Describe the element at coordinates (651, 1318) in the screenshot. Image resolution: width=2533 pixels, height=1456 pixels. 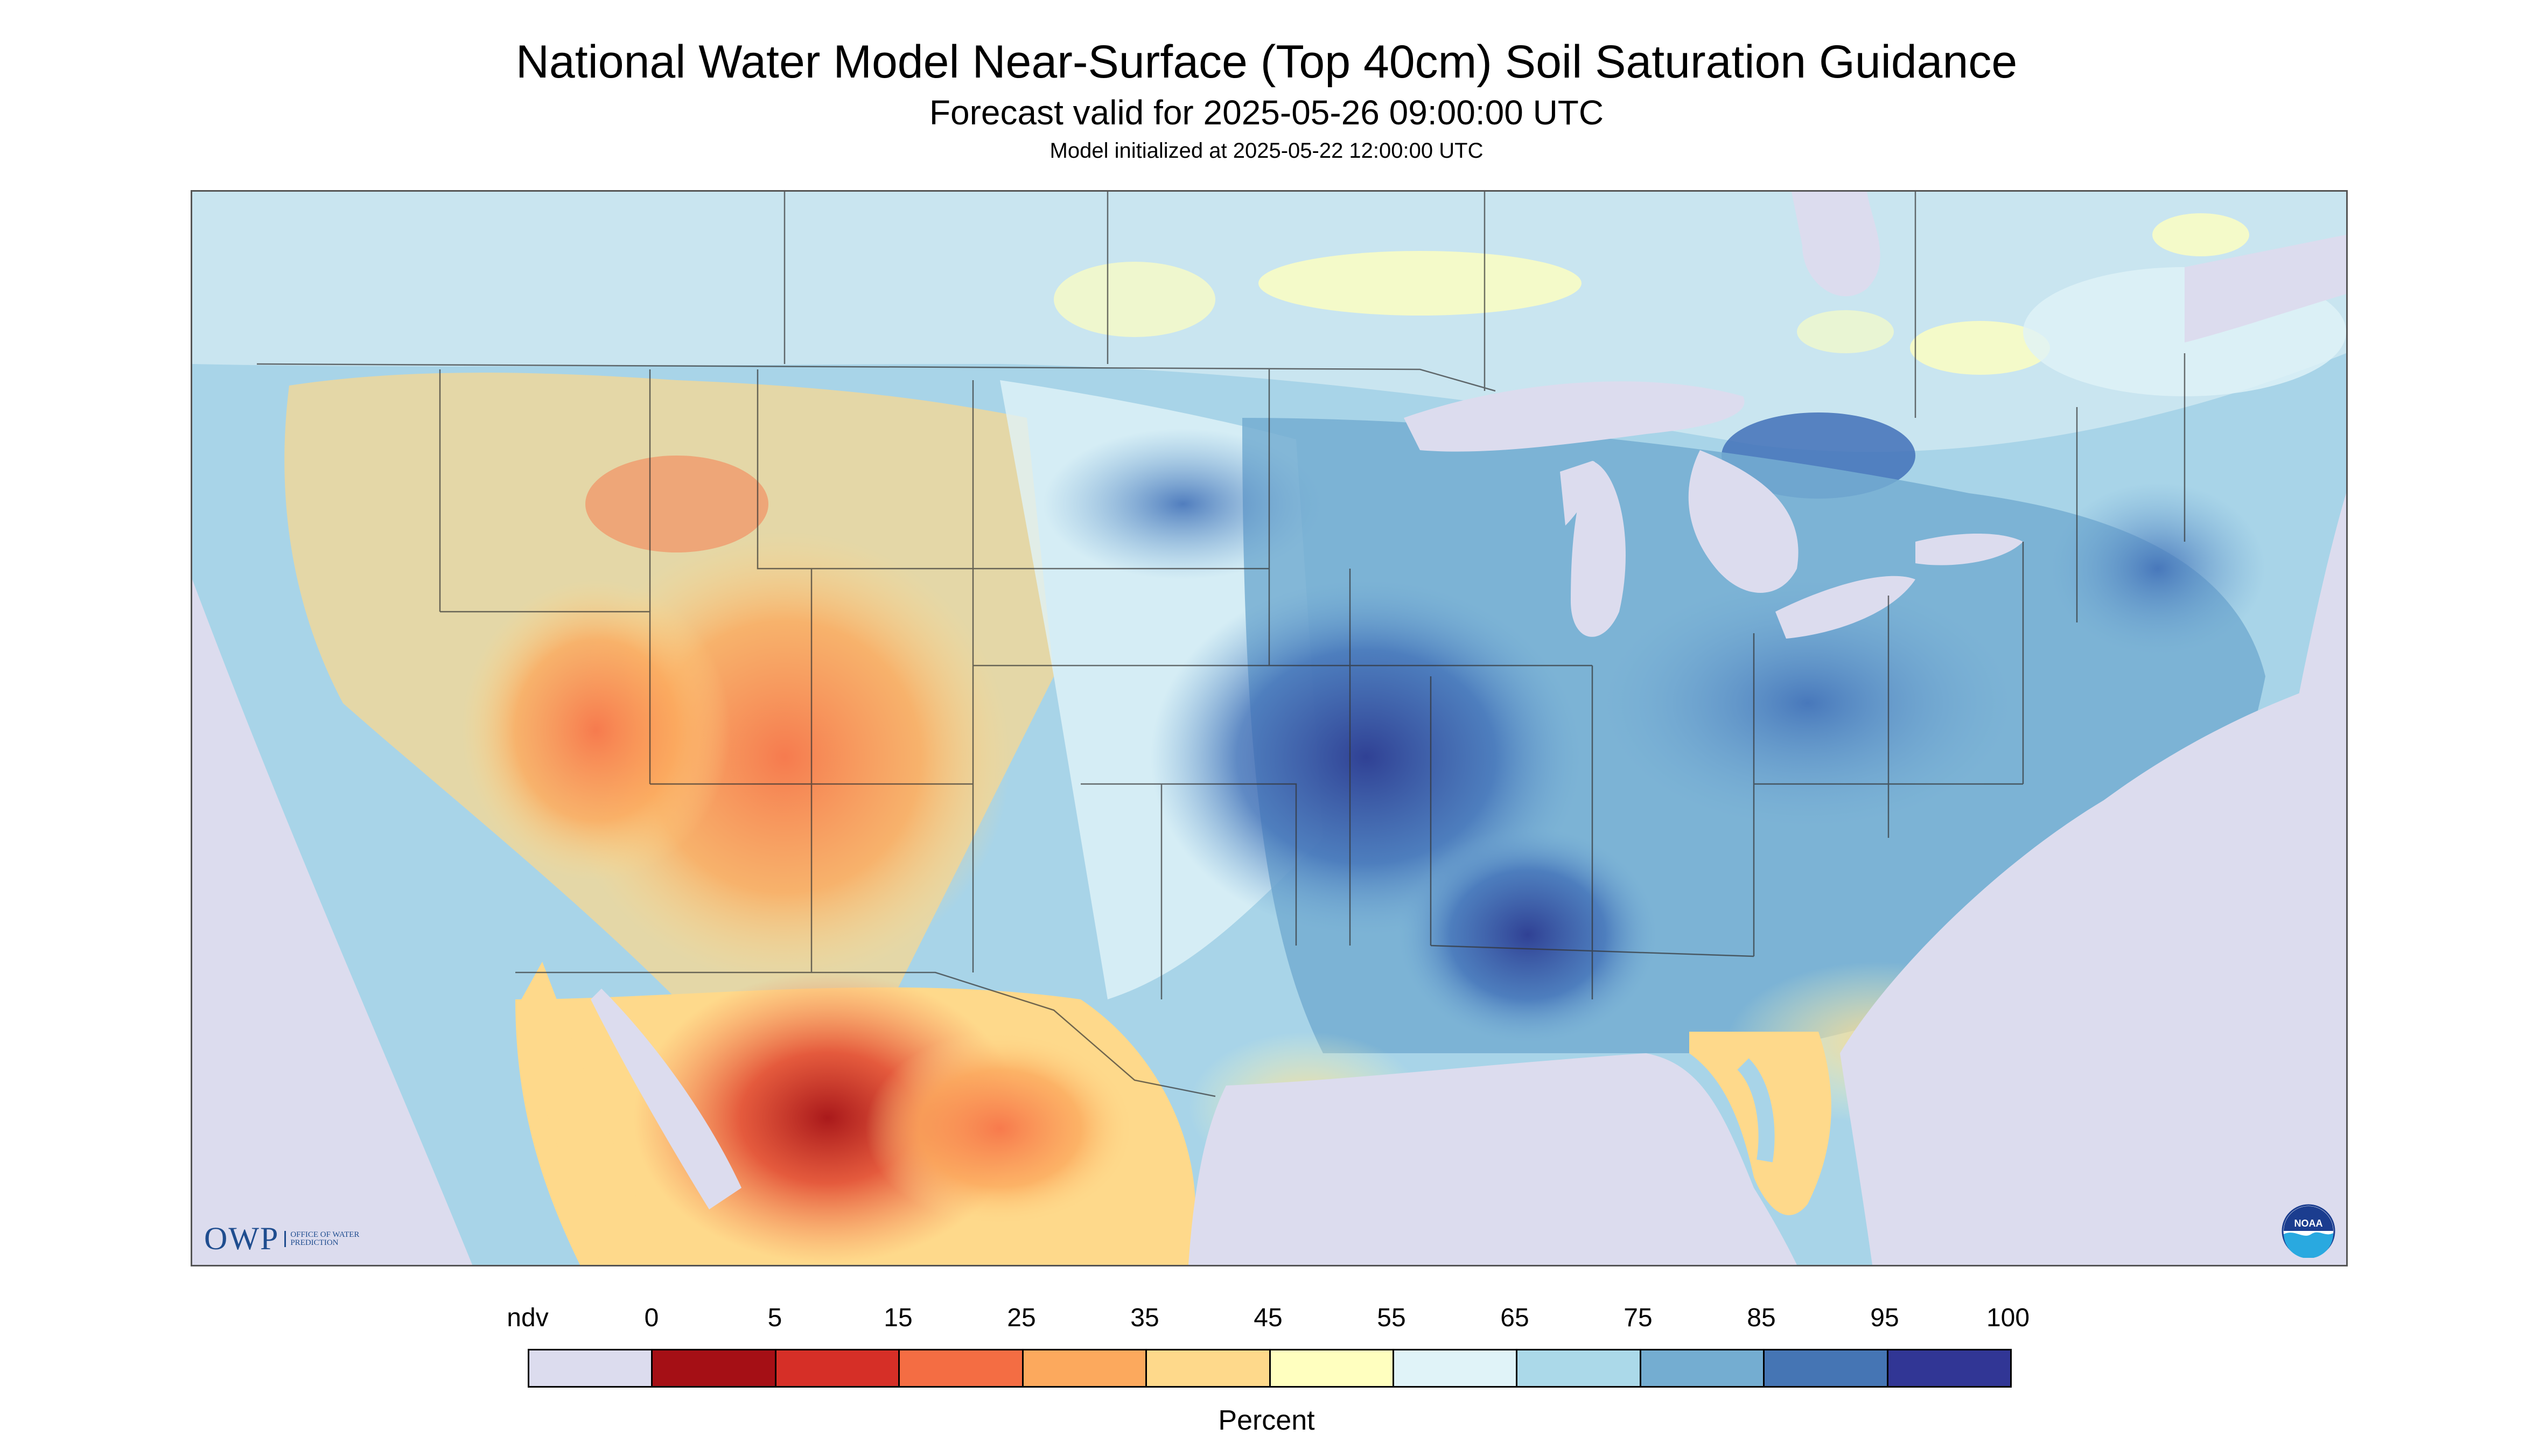
I see `legend-label-0: 0` at that location.